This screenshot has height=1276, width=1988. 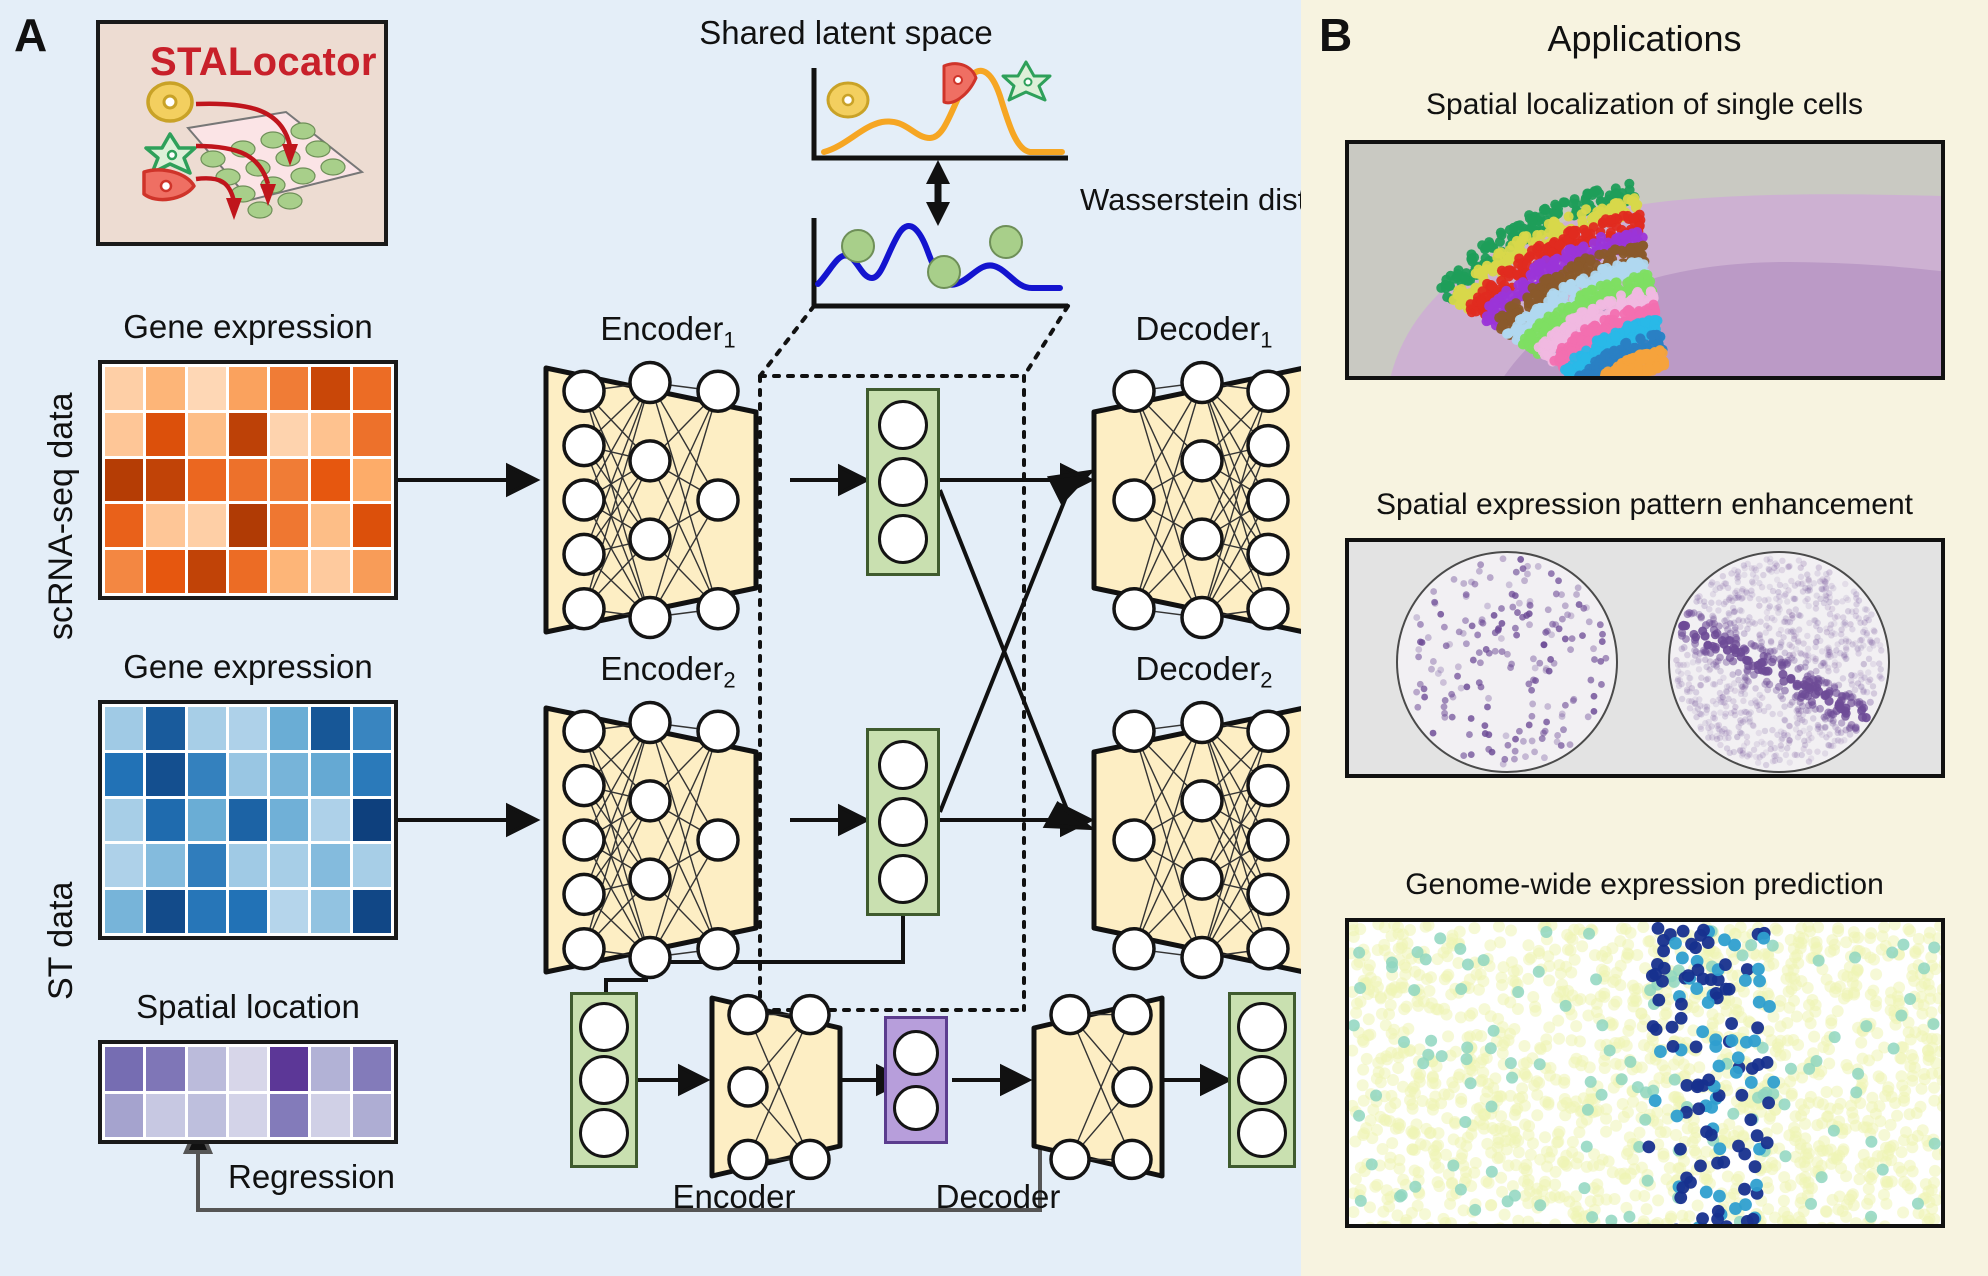 What do you see at coordinates (604, 1079) in the screenshot?
I see `latent-node` at bounding box center [604, 1079].